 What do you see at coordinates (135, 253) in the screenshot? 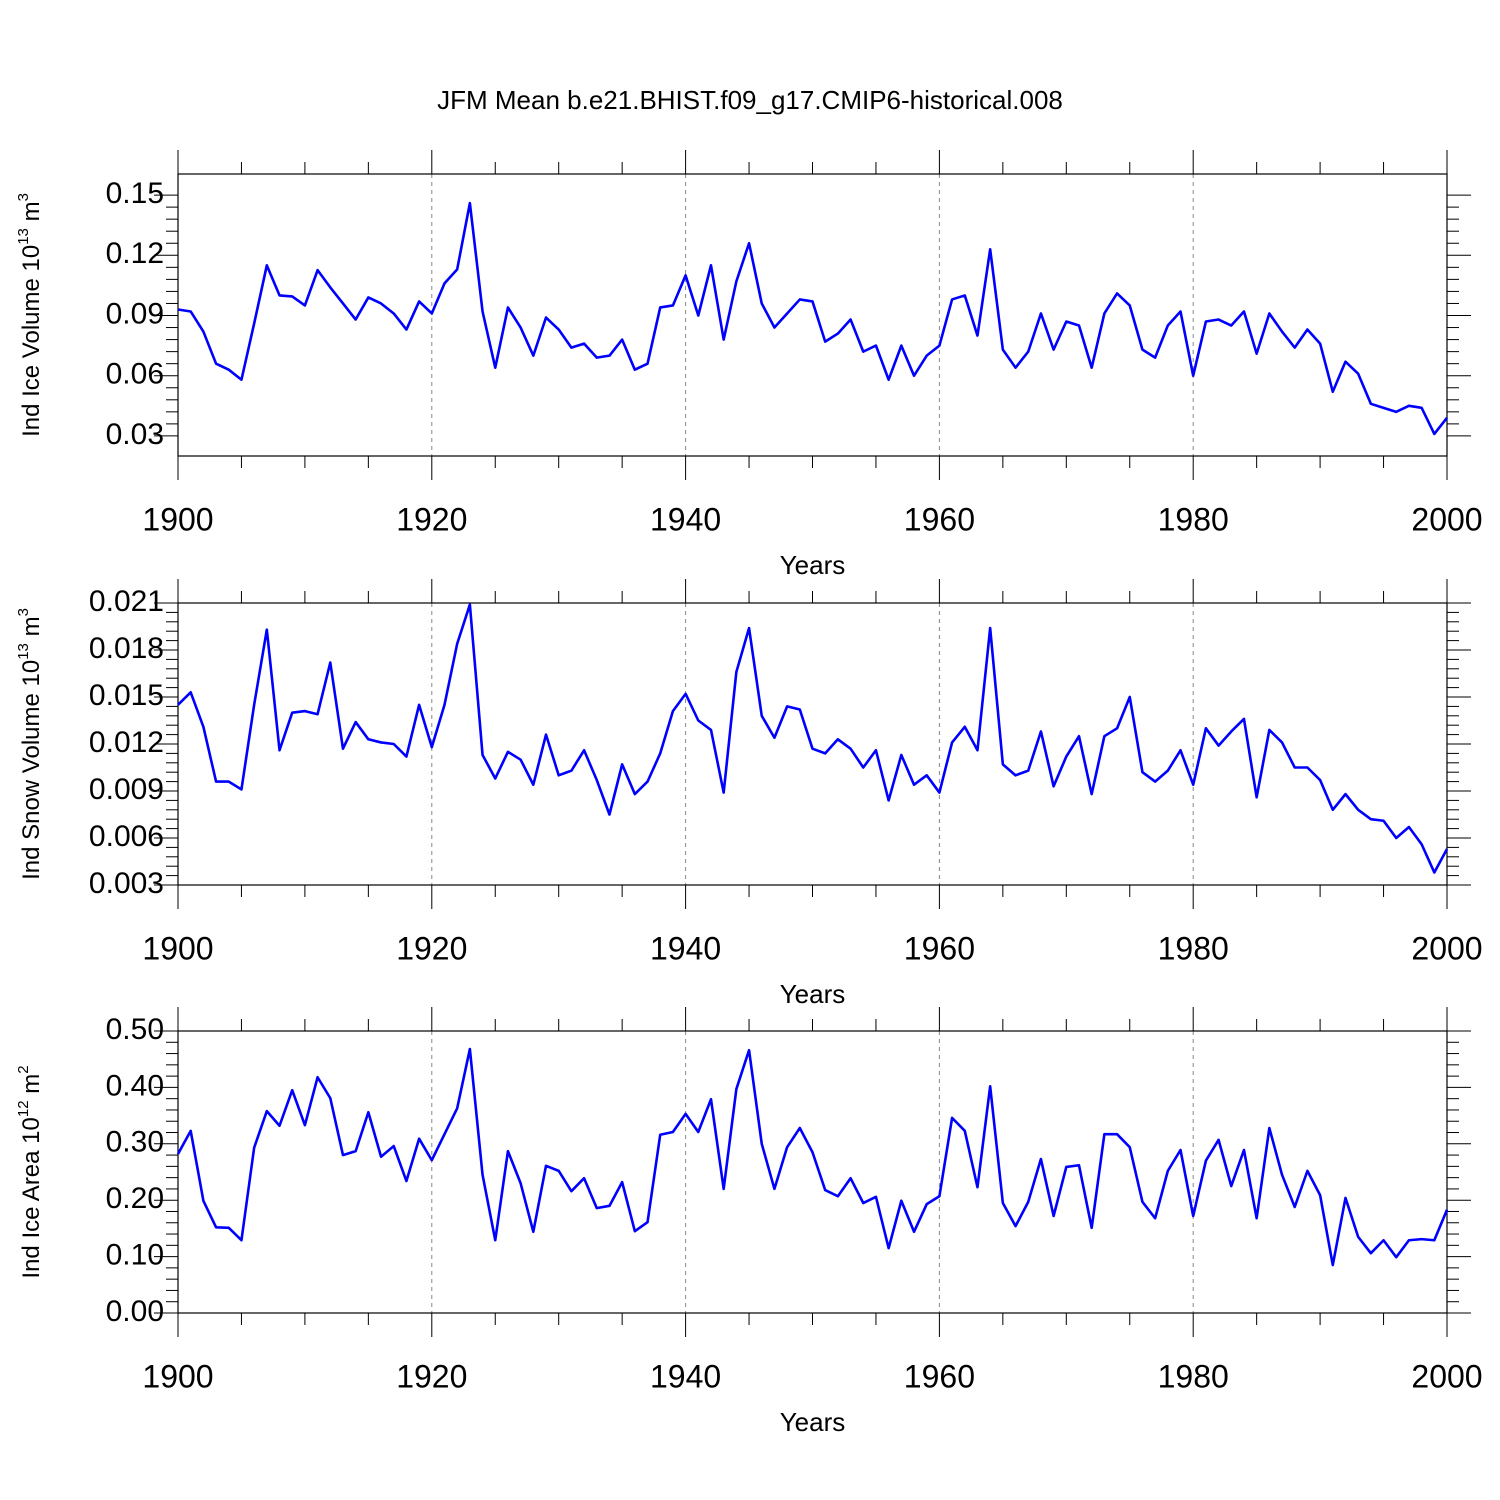
I see `y-tick-label: 0.12` at bounding box center [135, 253].